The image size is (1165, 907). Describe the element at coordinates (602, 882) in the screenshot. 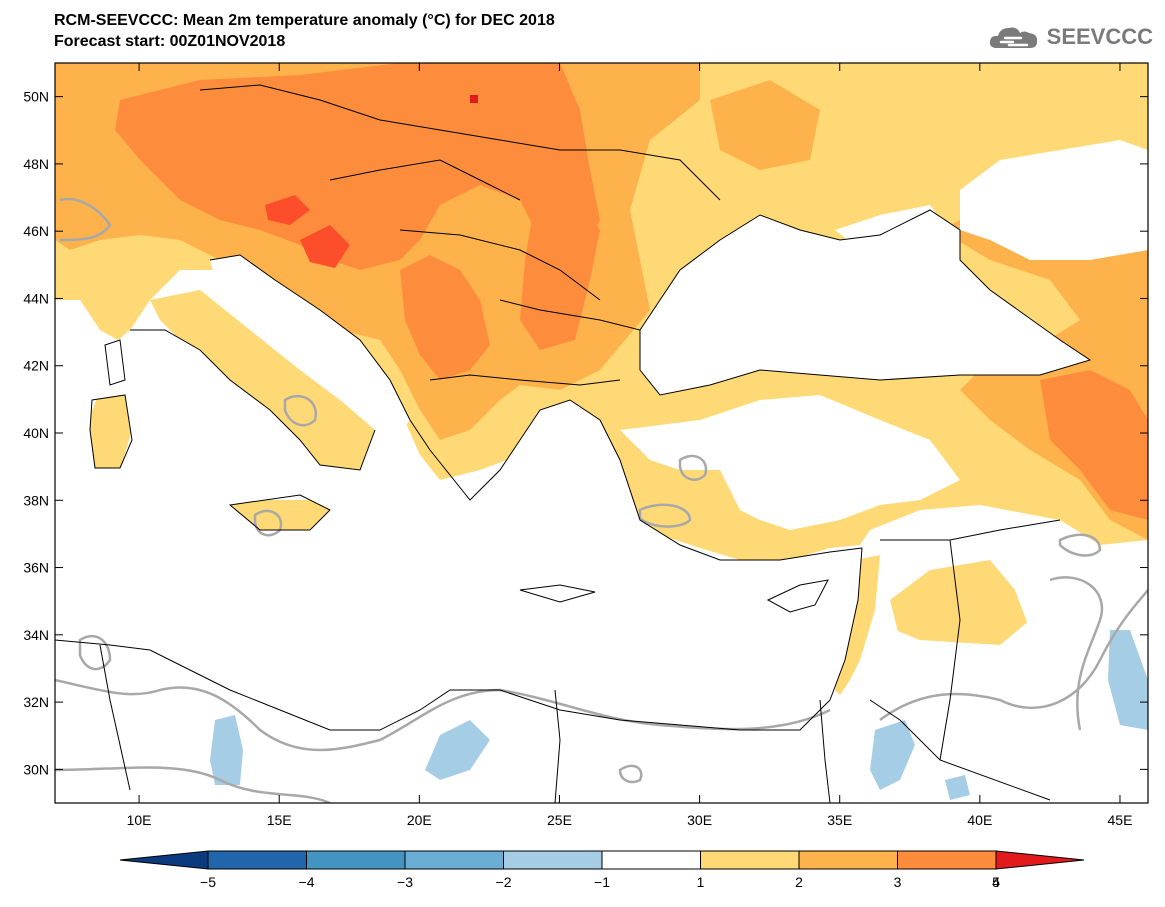

I see `colorbar-label: −1` at that location.